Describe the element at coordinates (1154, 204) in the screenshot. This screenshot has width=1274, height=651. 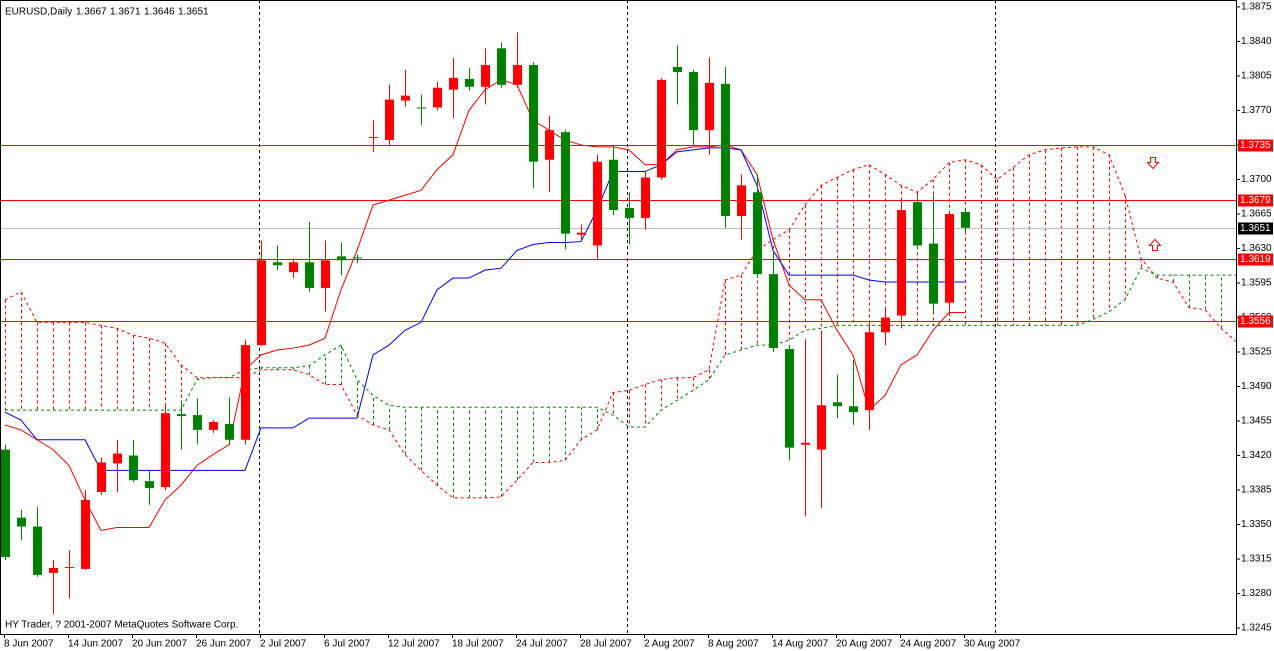
I see `signal-arrows` at that location.